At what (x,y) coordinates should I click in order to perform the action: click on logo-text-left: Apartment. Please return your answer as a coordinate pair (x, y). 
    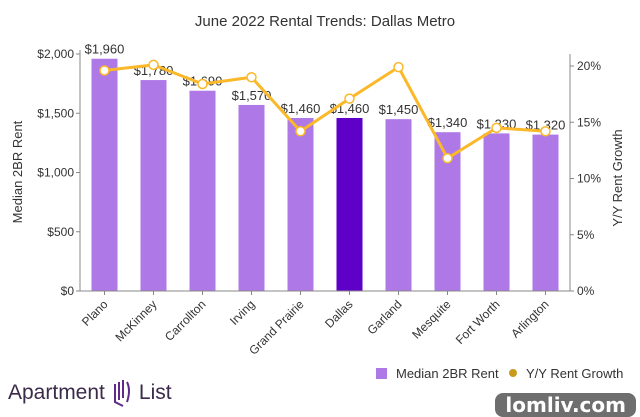
    Looking at the image, I should click on (56, 392).